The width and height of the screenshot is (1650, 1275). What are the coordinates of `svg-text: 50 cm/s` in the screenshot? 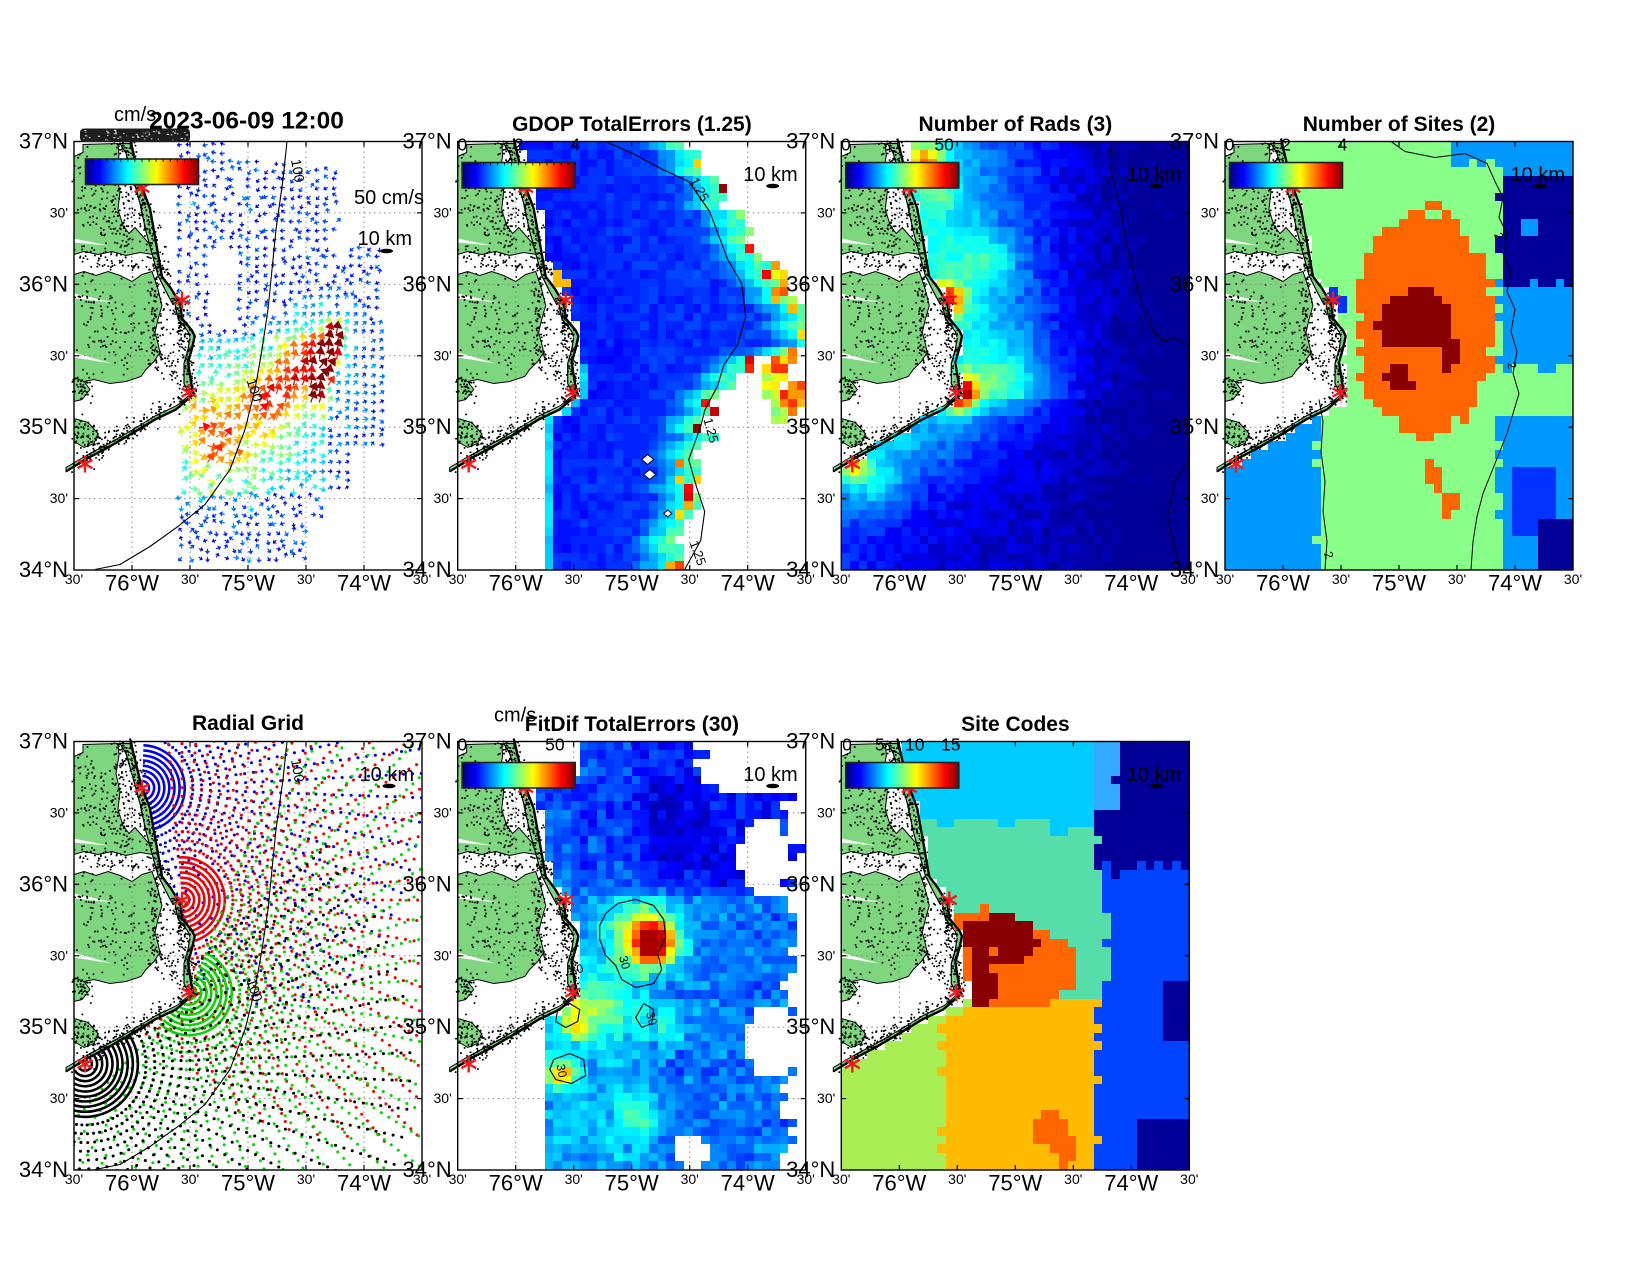 It's located at (389, 198).